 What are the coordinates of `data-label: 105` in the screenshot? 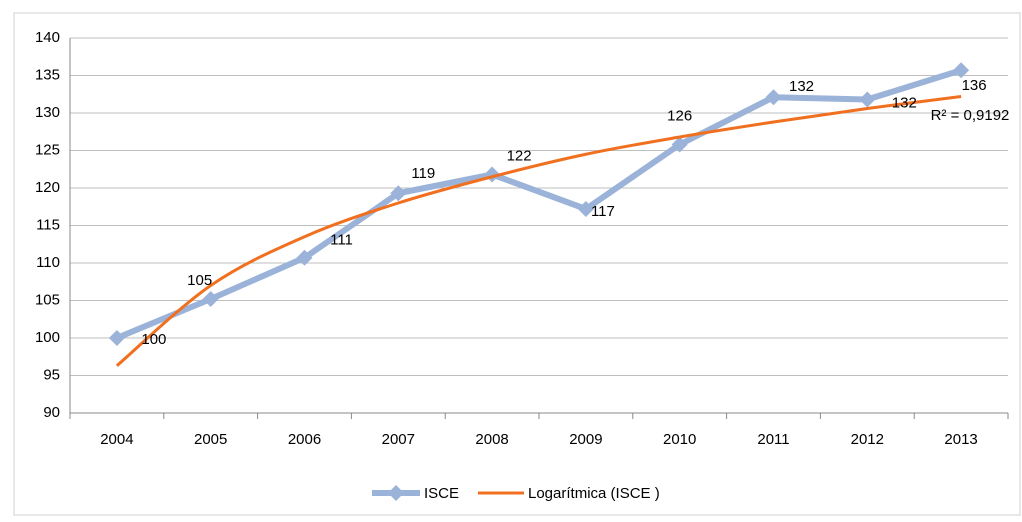 It's located at (199, 280).